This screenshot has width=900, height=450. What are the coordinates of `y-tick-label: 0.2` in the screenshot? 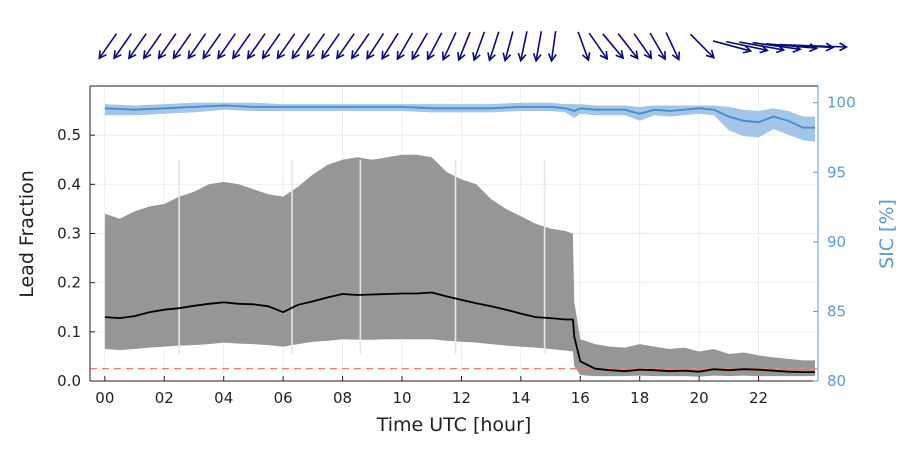 It's located at (69, 283).